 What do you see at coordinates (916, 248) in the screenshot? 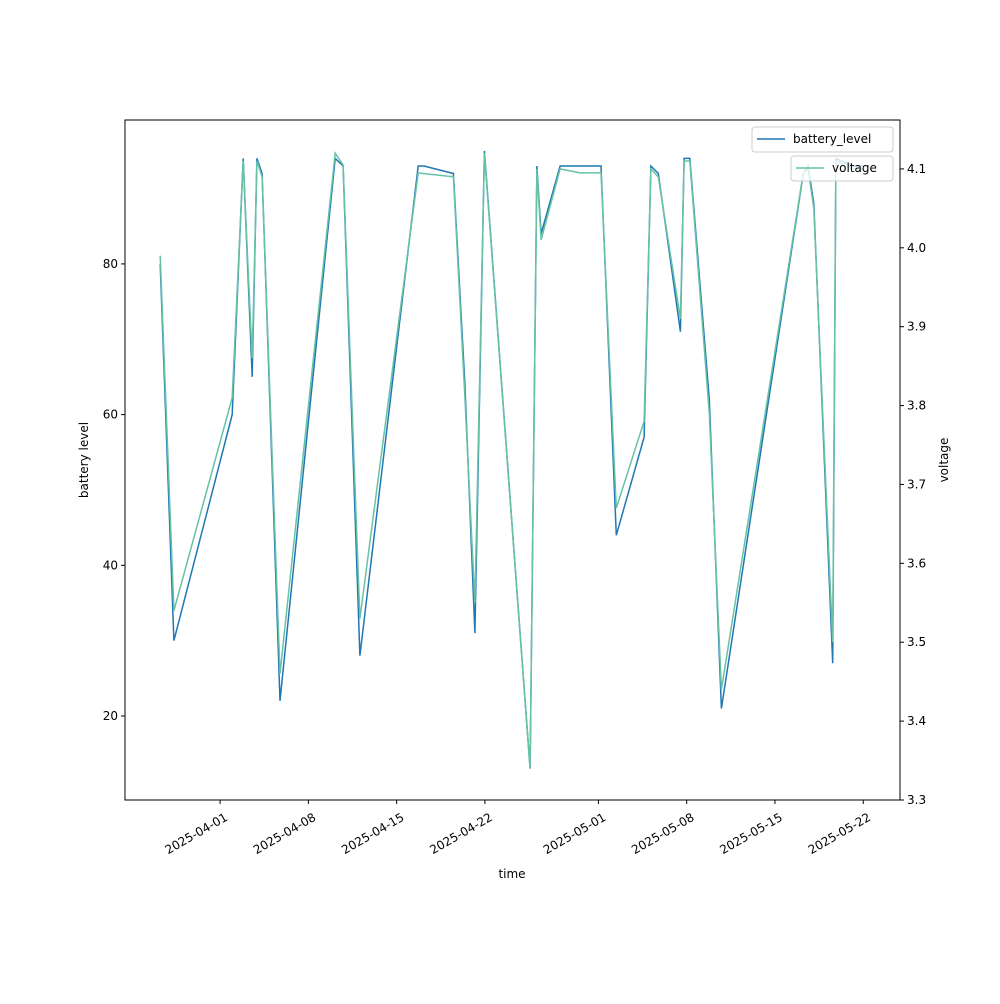
I see `y-right-tick-label: 4.0` at bounding box center [916, 248].